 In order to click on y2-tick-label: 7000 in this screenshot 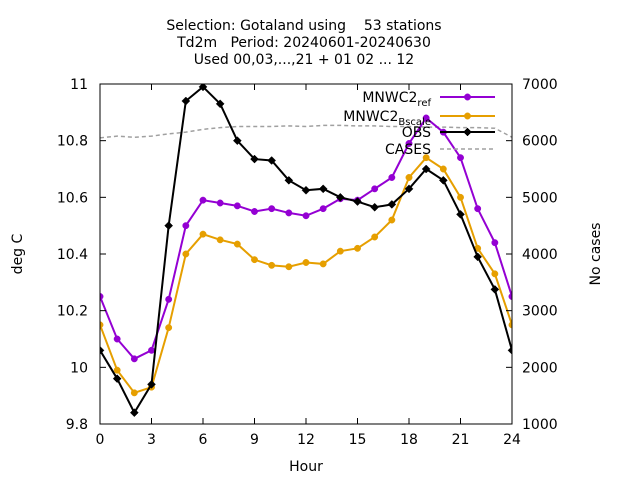, I will do `click(540, 85)`.